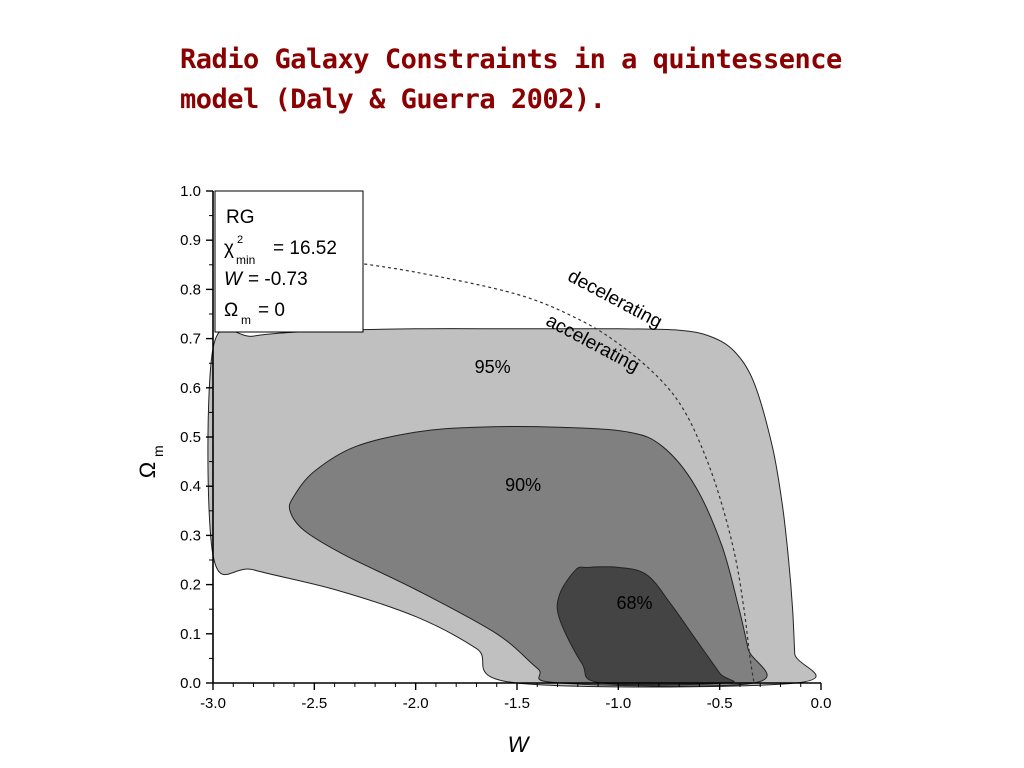 The width and height of the screenshot is (1024, 768). I want to click on region-labels: 95% 90% 68%, so click(564, 485).